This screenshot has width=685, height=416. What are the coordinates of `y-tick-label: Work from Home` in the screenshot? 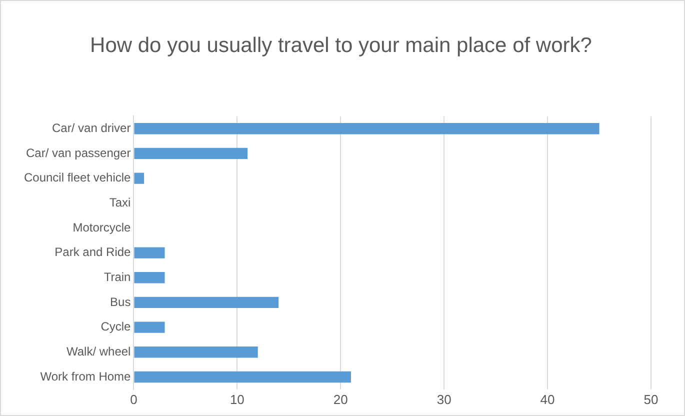 It's located at (86, 376).